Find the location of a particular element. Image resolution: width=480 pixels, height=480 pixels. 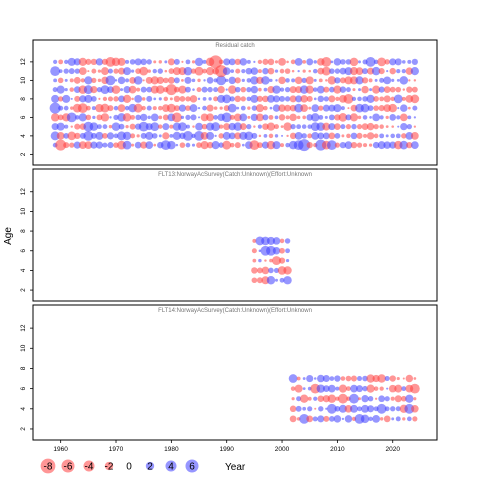

legend-label: -4 is located at coordinates (89, 467).